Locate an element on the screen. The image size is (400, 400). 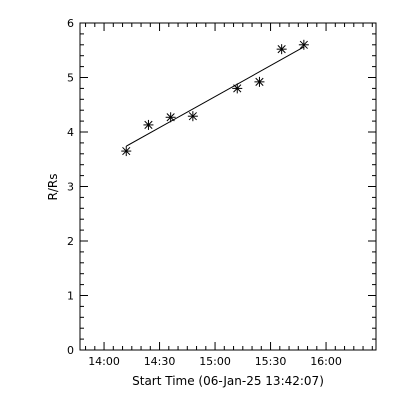
fit-line-group is located at coordinates (215, 96).